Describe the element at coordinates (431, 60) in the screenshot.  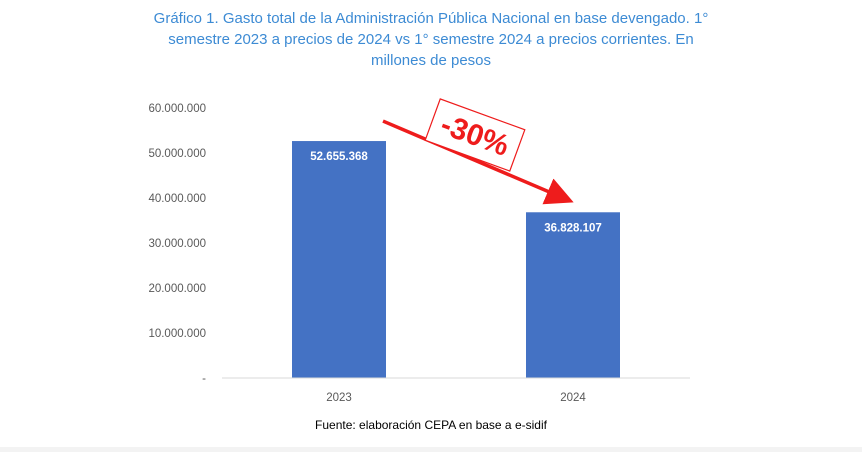
I see `chart-title-line-3: millones de pesos` at that location.